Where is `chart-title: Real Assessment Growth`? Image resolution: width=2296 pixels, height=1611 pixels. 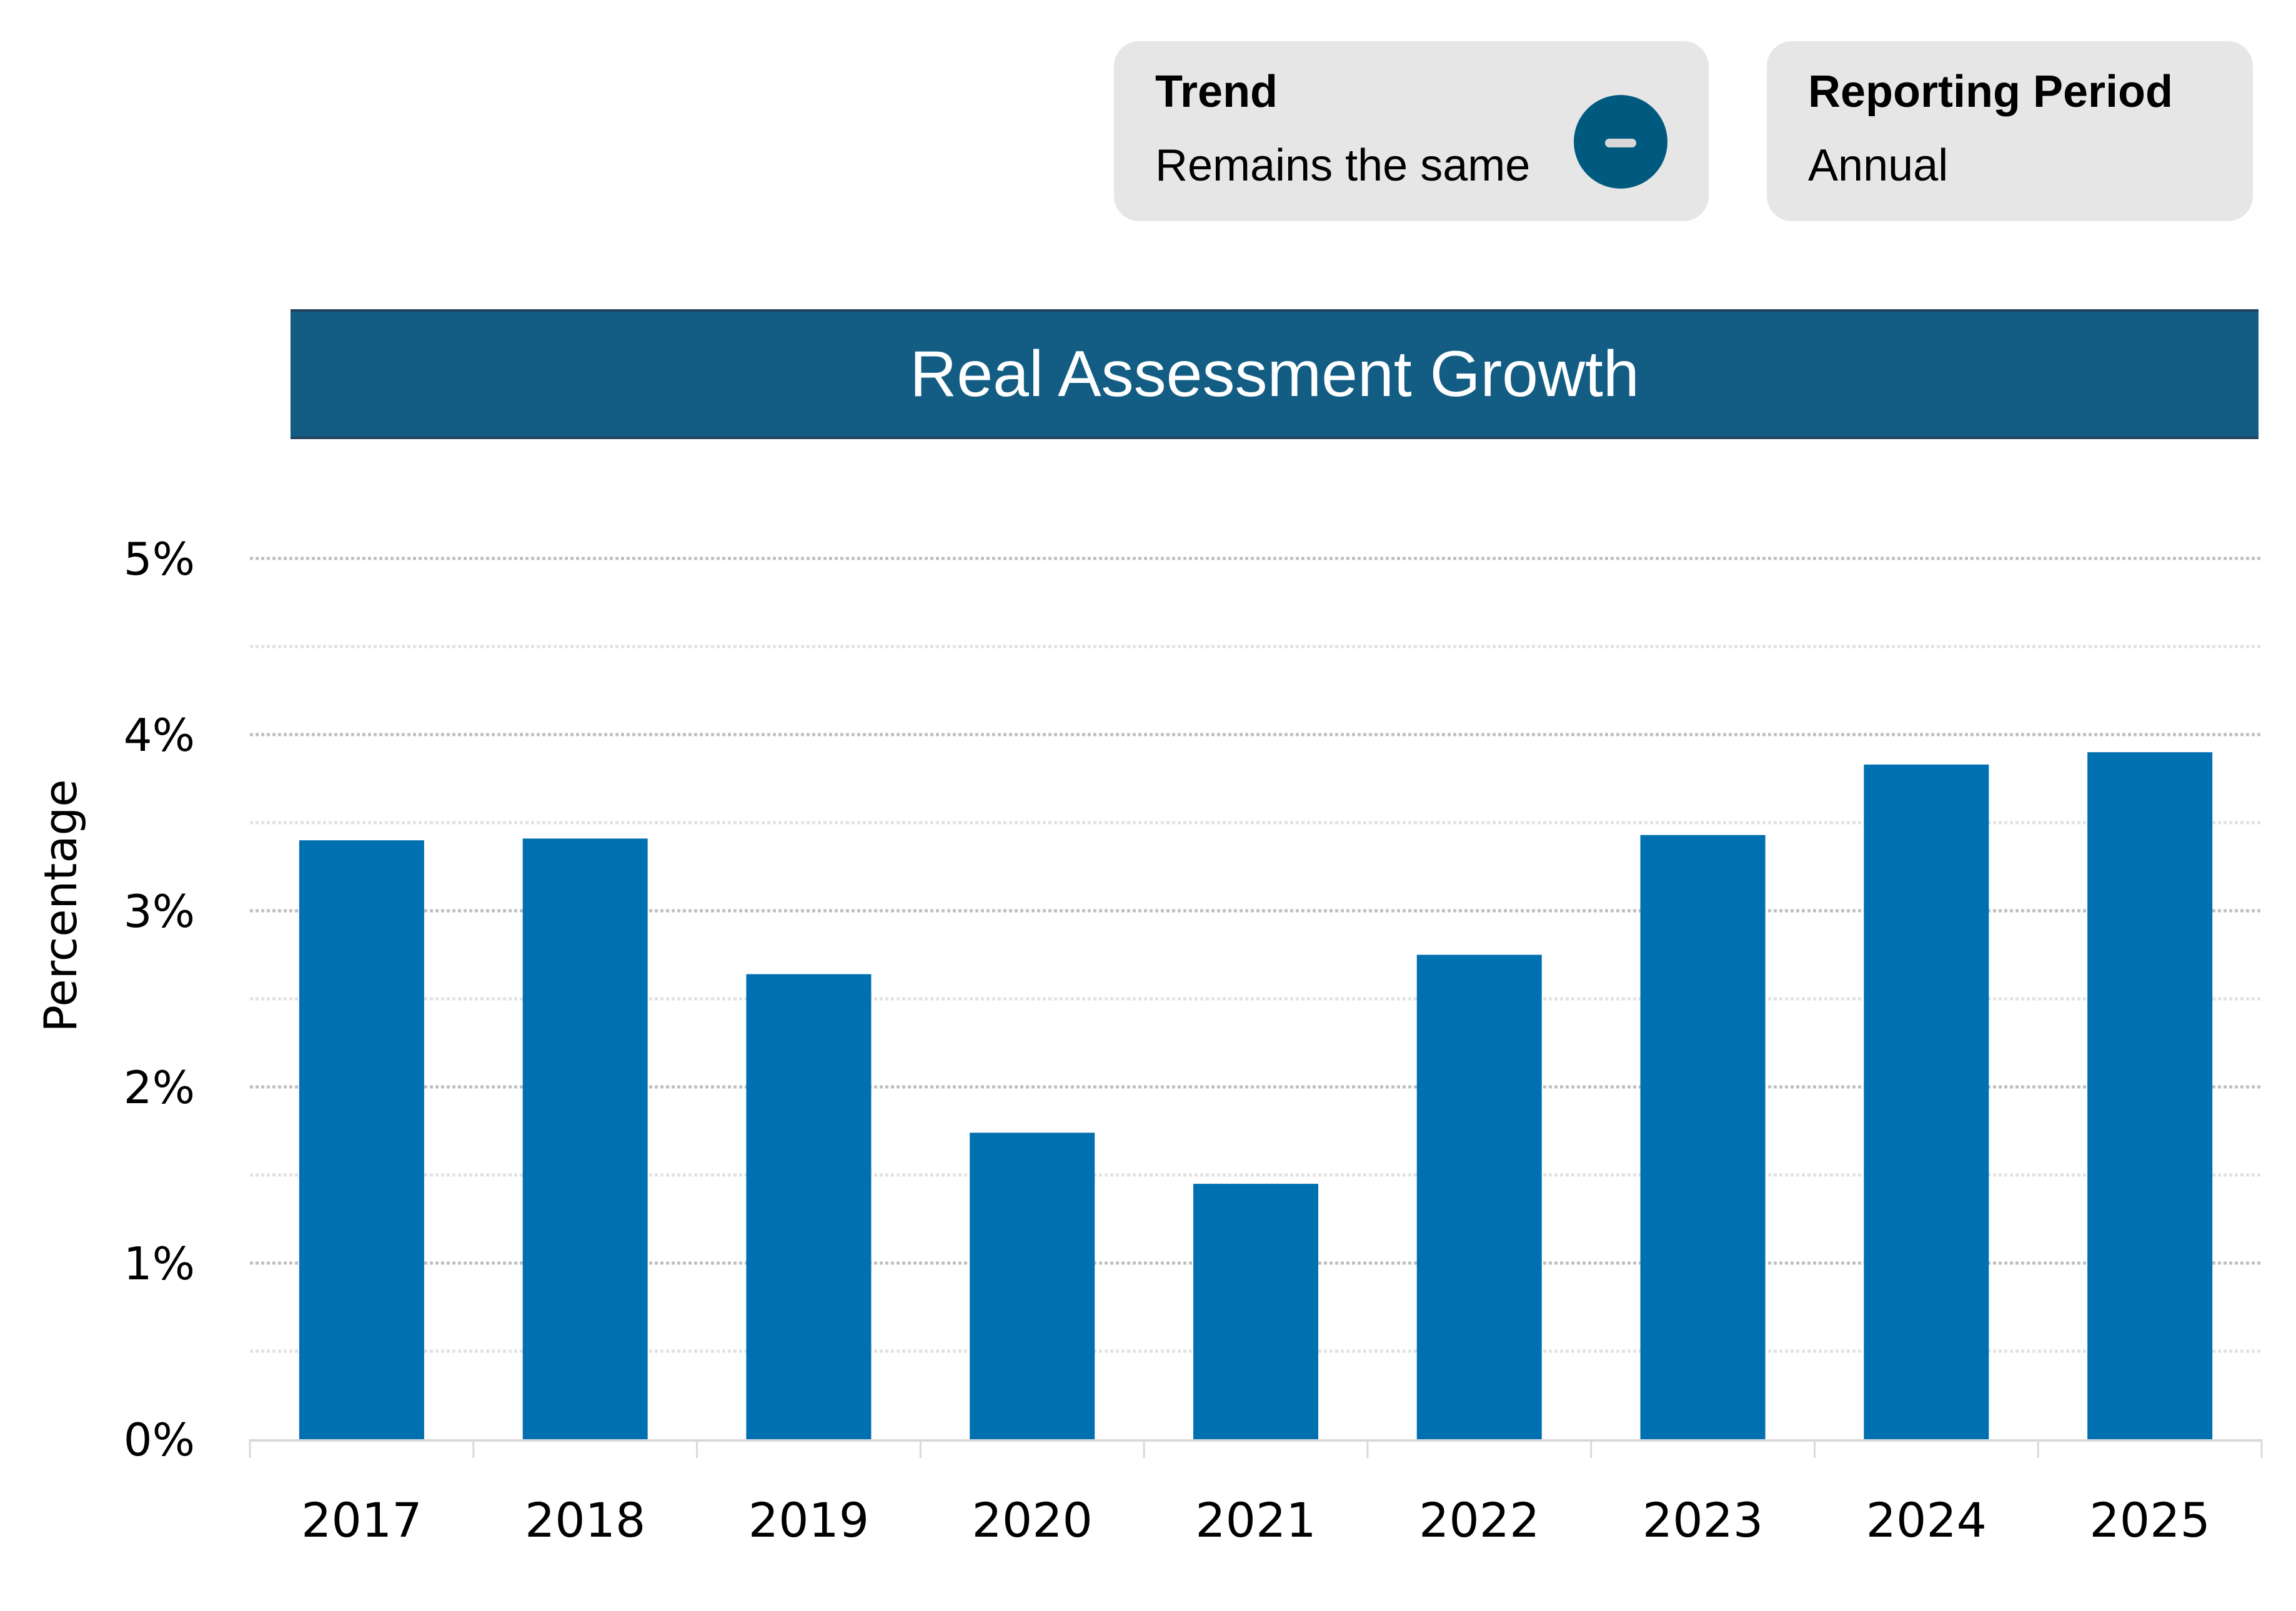
chart-title: Real Assessment Growth is located at coordinates (1274, 373).